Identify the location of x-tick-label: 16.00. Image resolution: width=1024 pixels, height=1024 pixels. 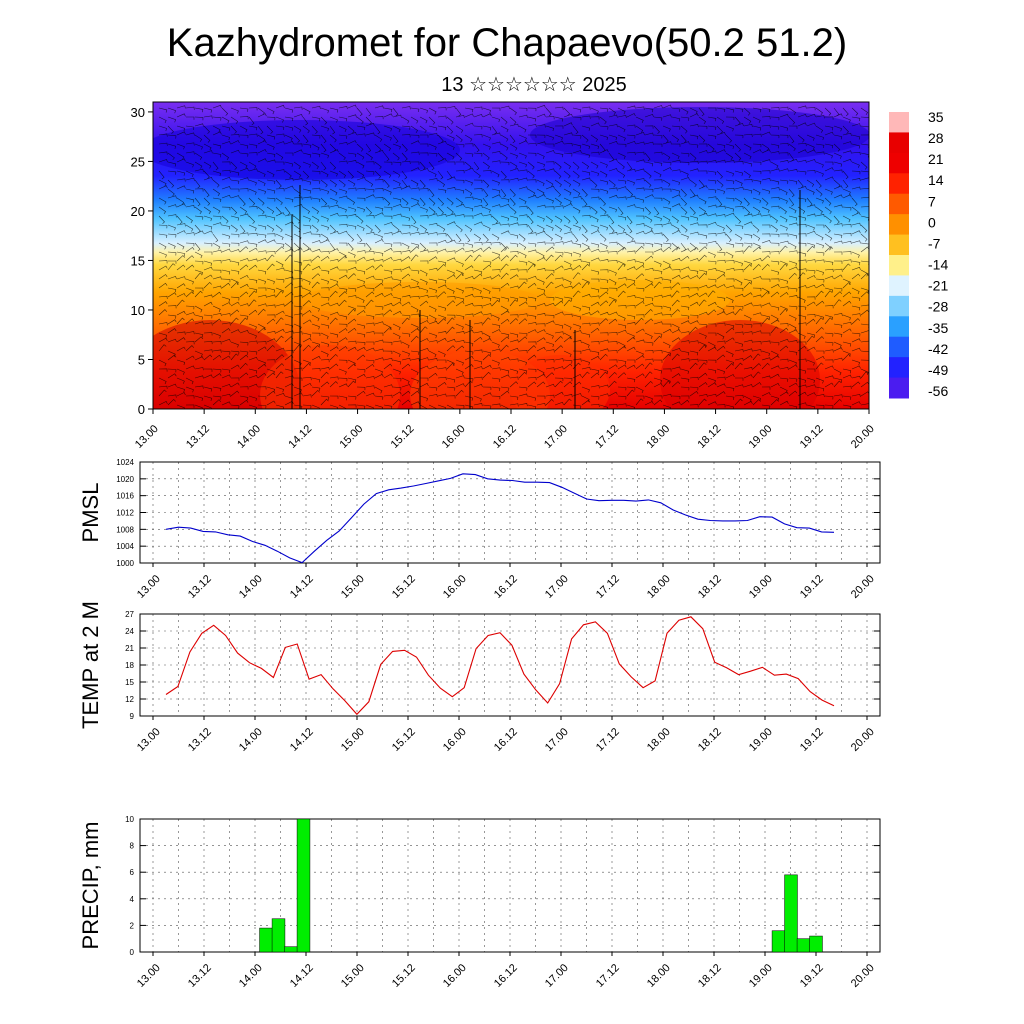
(455, 740).